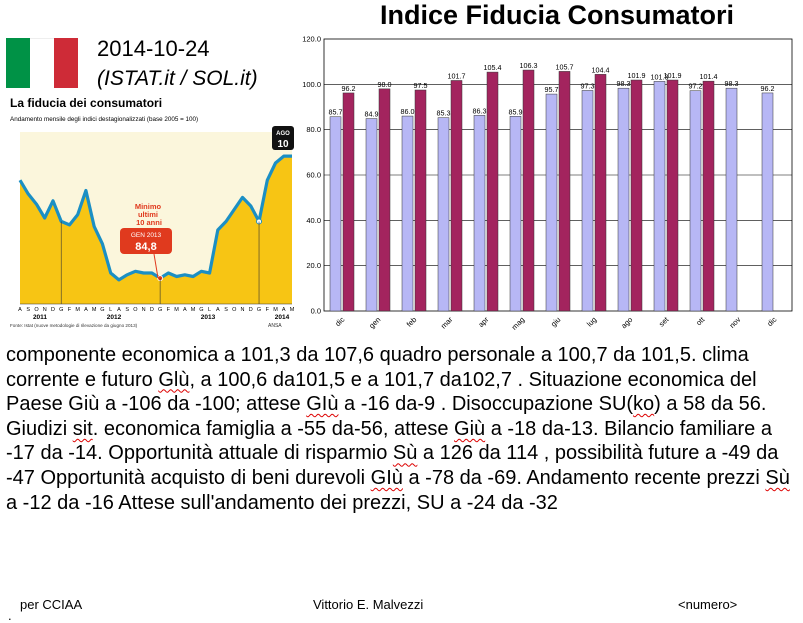 This screenshot has height=623, width=803. Describe the element at coordinates (708, 196) in the screenshot. I see `bar-series2-ott` at that location.